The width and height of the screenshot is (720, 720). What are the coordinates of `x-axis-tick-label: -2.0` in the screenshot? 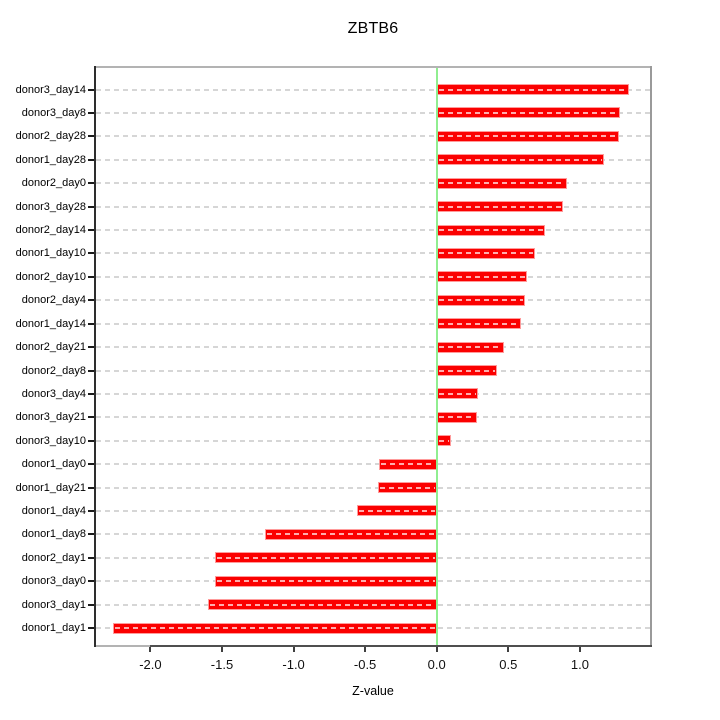 It's located at (150, 664).